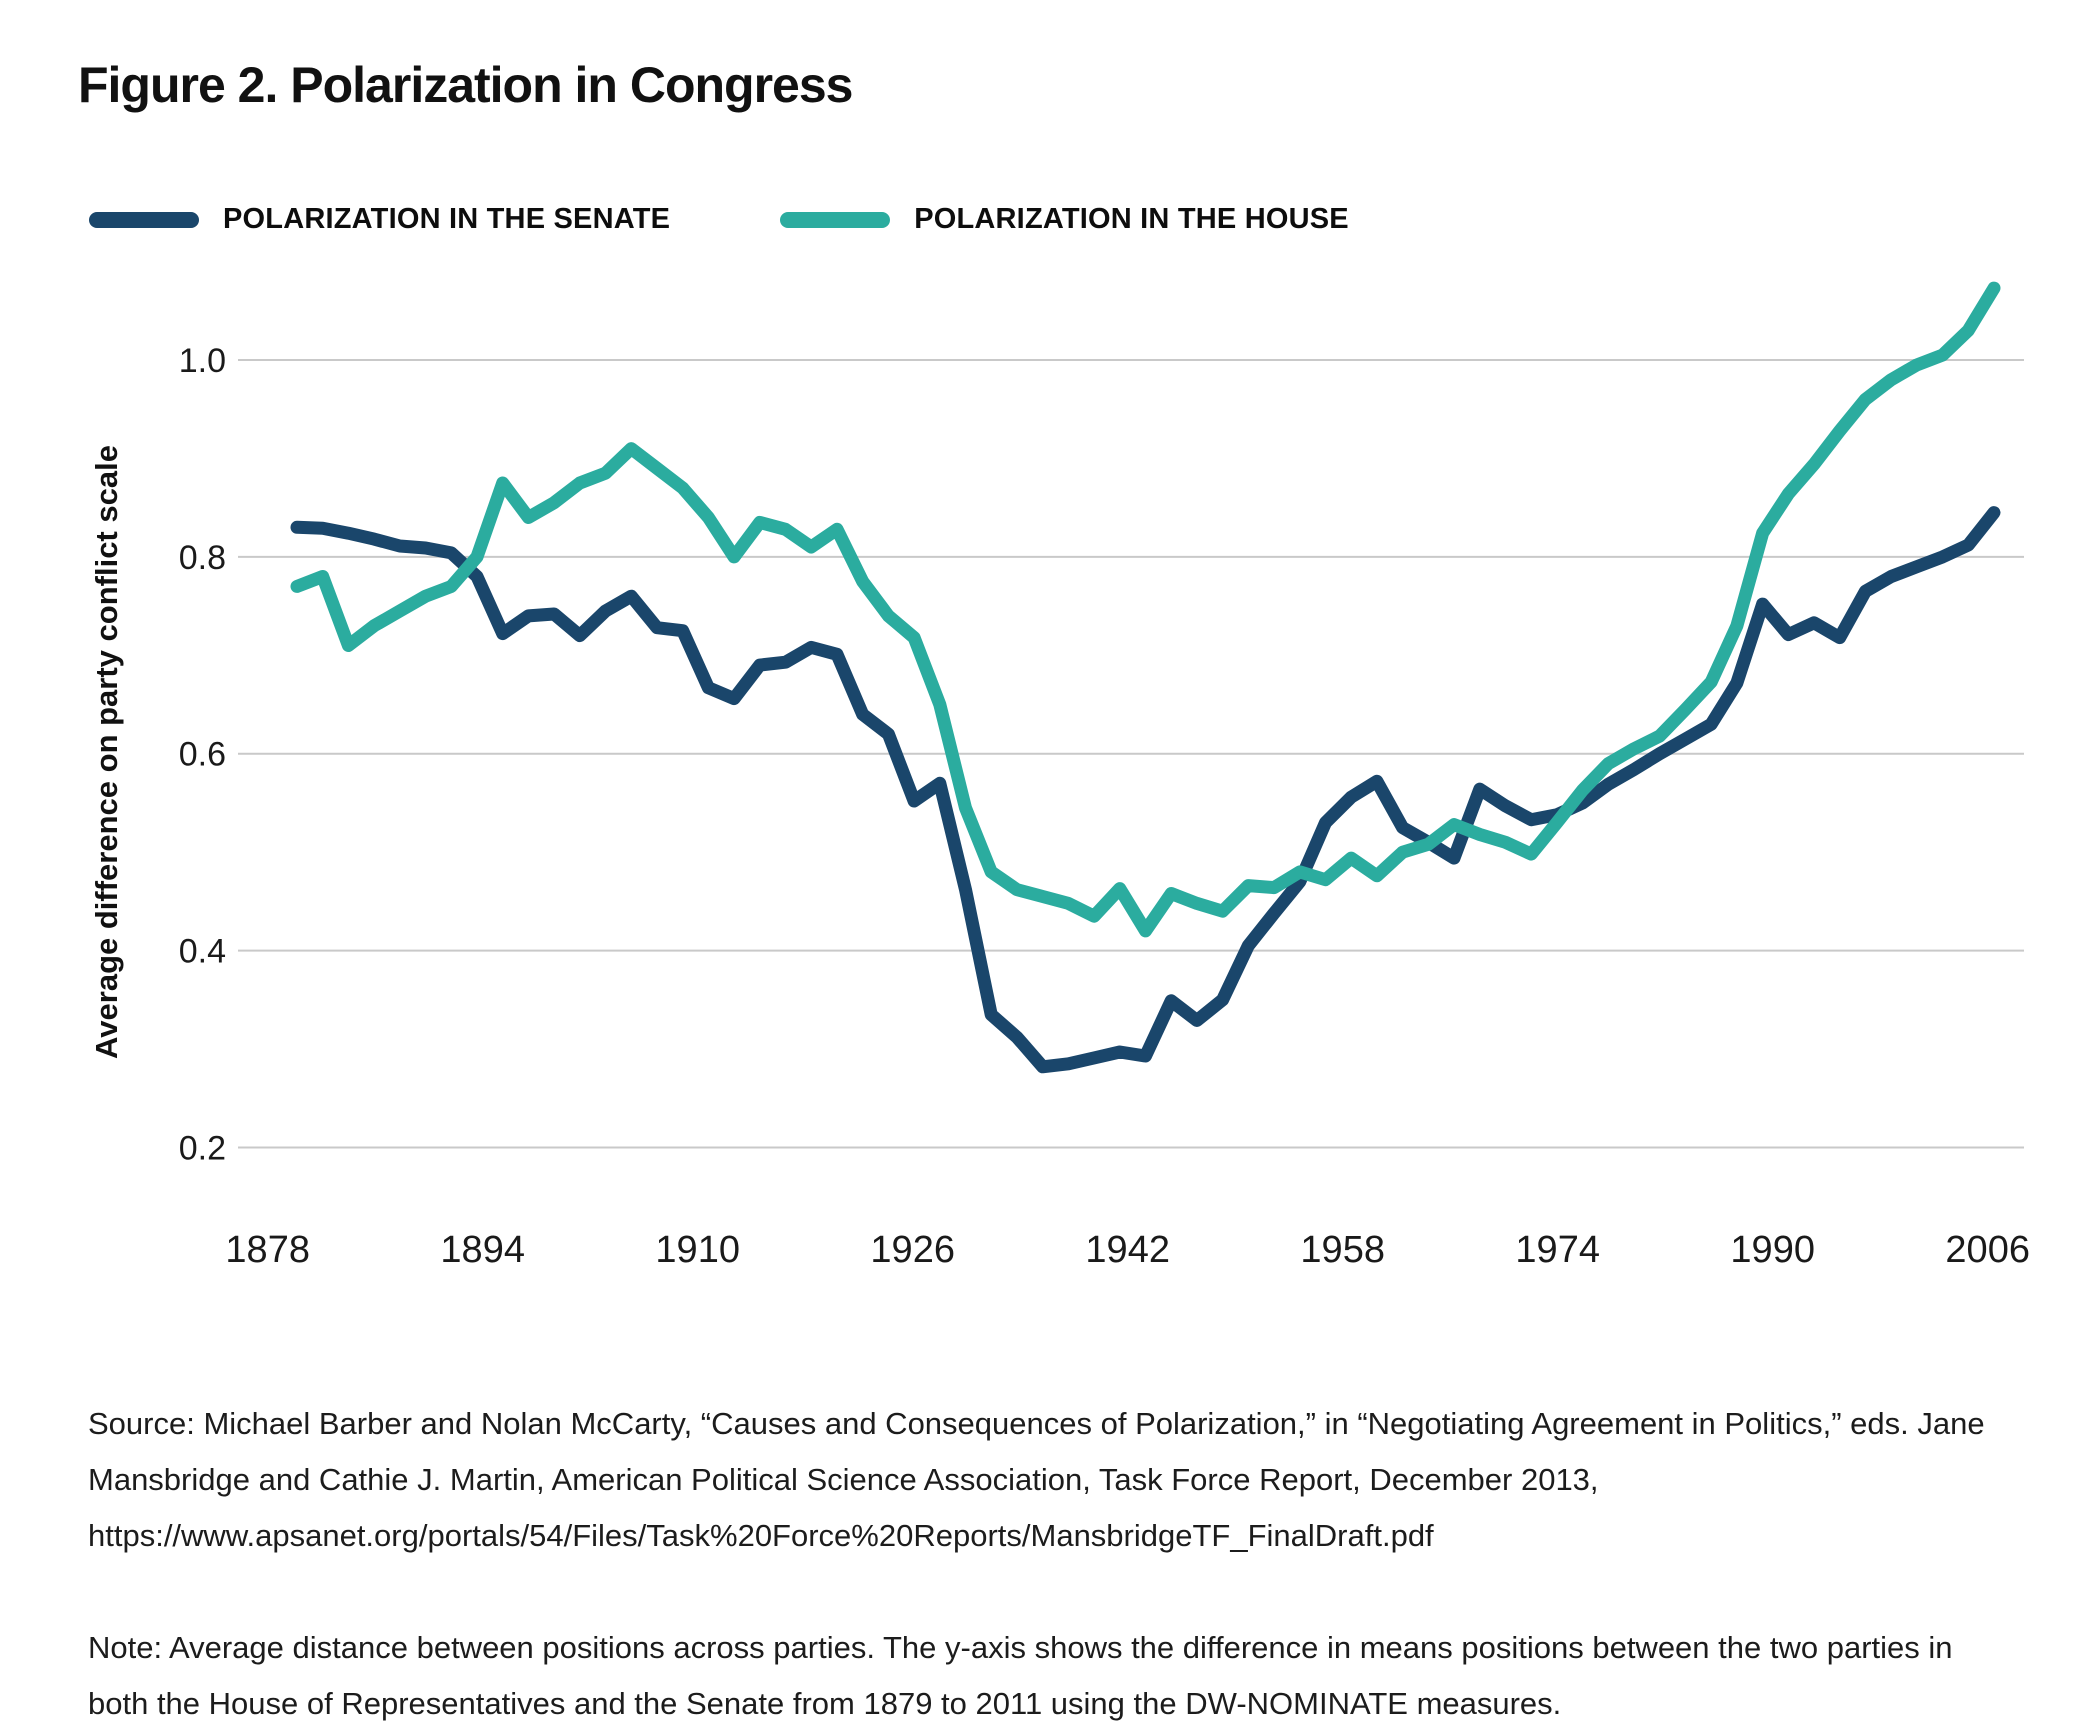 This screenshot has width=2084, height=1730. What do you see at coordinates (1772, 1250) in the screenshot?
I see `x-tick-label-1990: 1990` at bounding box center [1772, 1250].